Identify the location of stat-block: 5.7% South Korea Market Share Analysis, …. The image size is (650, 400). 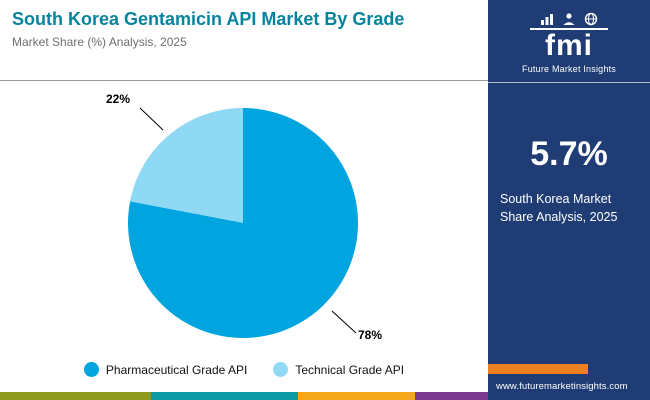
(569, 181).